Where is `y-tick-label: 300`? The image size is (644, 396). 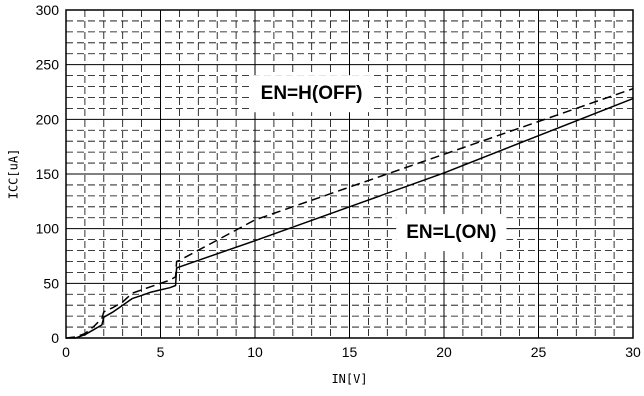
y-tick-label: 300 is located at coordinates (48, 10).